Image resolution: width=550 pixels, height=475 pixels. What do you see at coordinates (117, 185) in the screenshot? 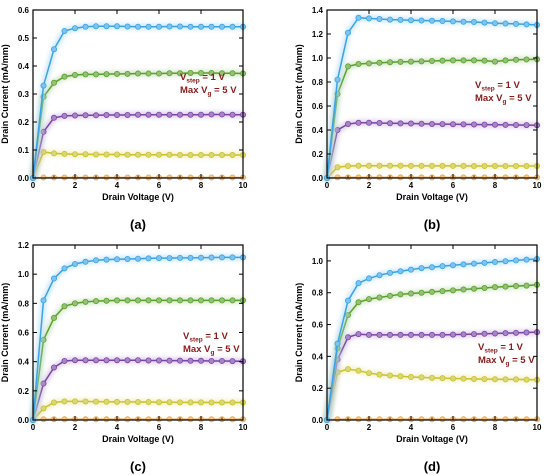
I see `x-tick-label: 4` at bounding box center [117, 185].